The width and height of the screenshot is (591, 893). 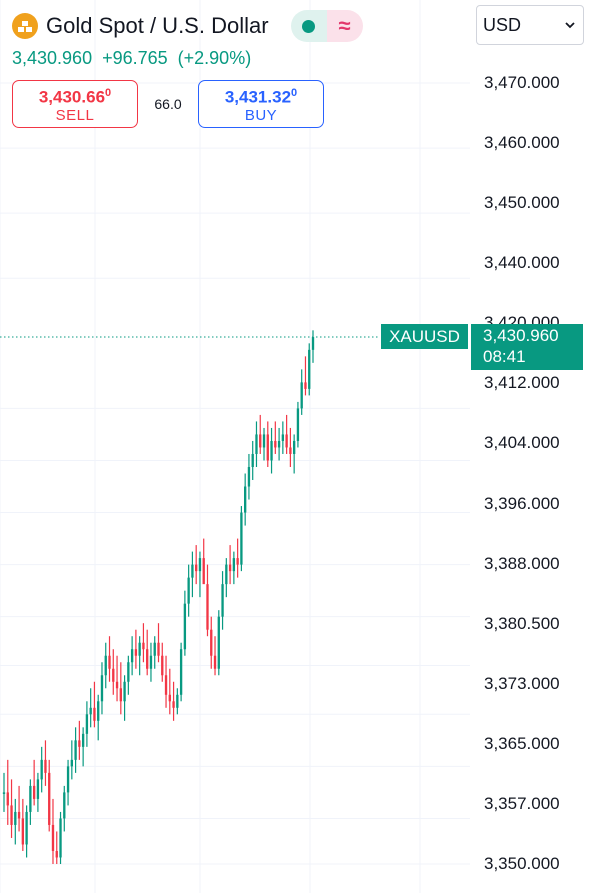 What do you see at coordinates (522, 803) in the screenshot?
I see `price-scale-label: 3,357.000` at bounding box center [522, 803].